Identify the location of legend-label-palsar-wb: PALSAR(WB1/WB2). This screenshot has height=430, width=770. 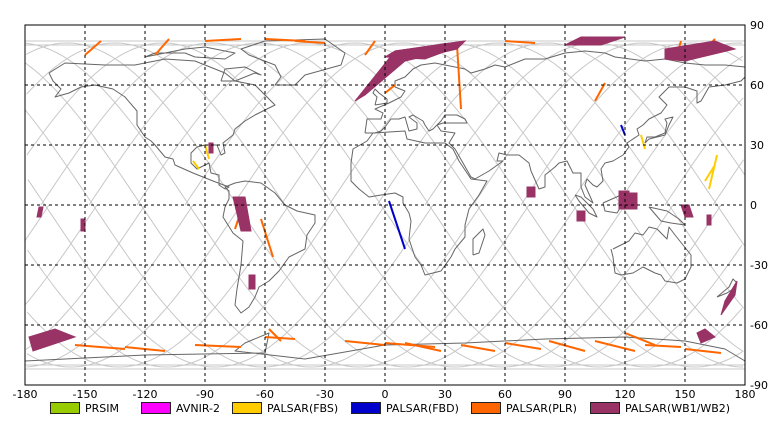
(678, 408).